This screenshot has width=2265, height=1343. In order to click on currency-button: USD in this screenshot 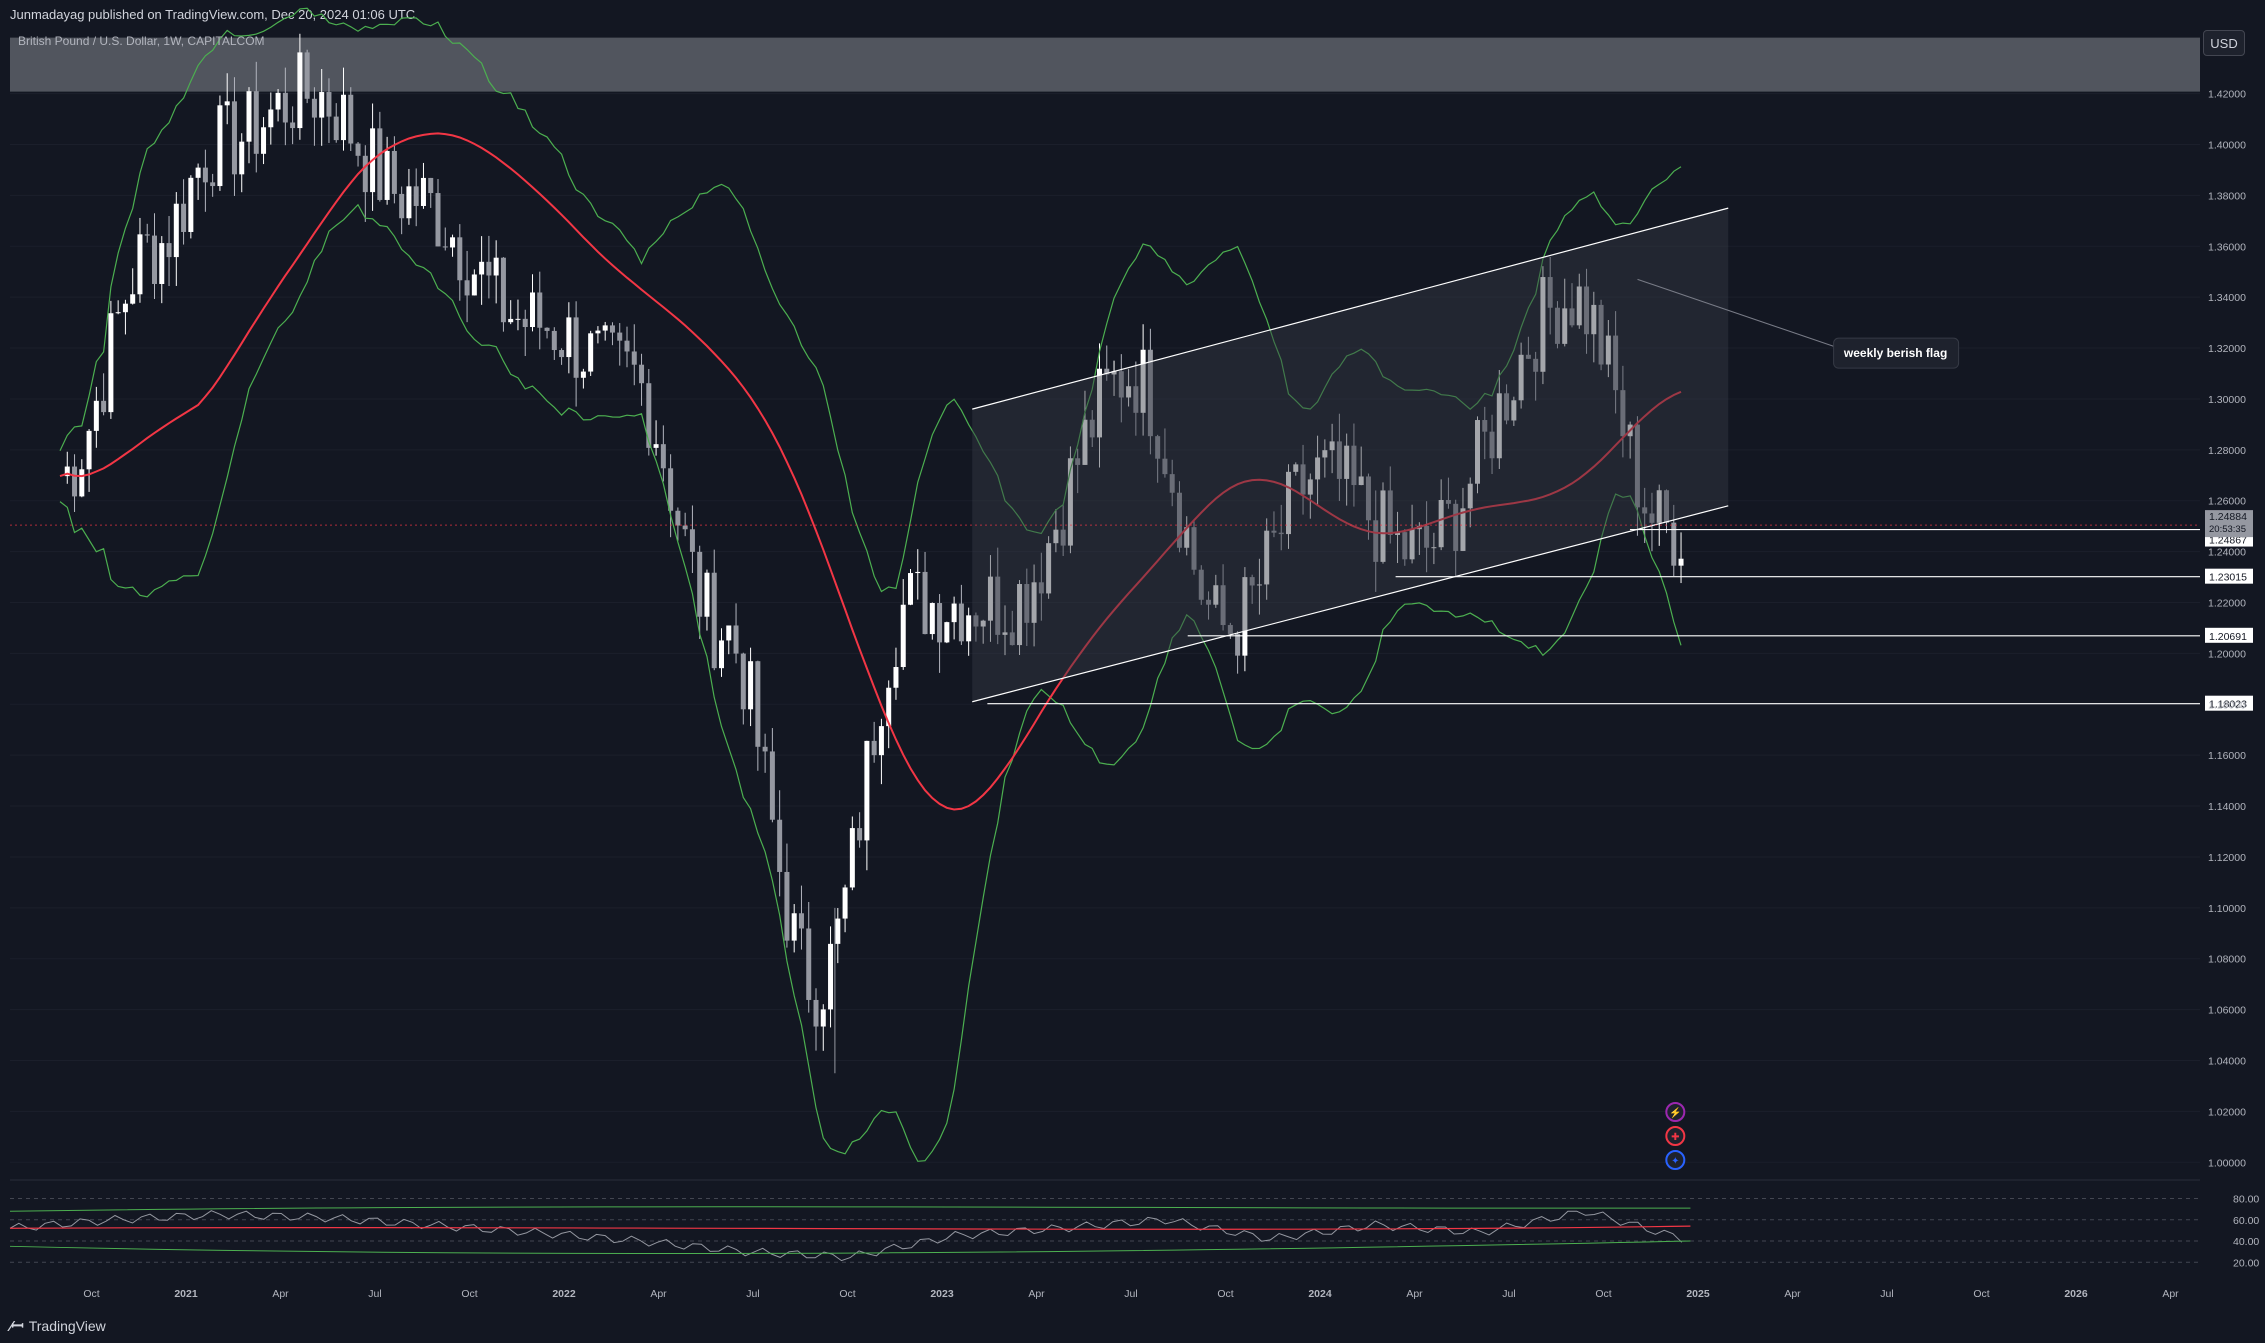, I will do `click(2224, 43)`.